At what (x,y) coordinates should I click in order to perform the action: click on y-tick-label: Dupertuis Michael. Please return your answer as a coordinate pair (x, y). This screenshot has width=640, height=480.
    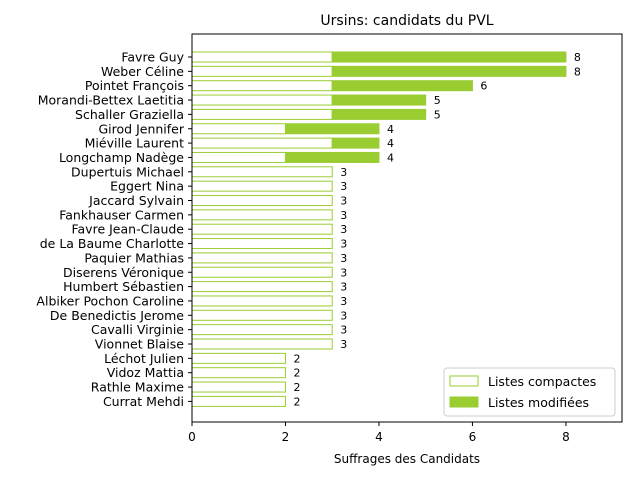
    Looking at the image, I should click on (127, 171).